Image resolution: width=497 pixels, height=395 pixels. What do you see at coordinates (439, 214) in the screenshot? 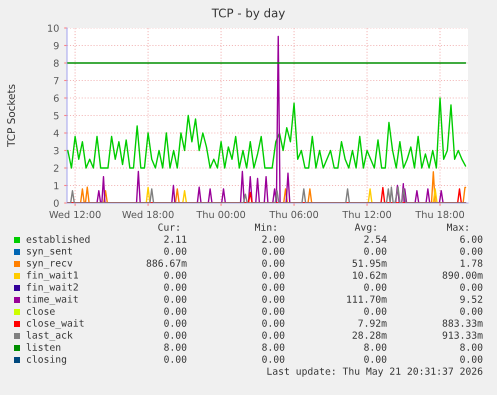
I see `x-tick-label: Thu 18:00` at bounding box center [439, 214].